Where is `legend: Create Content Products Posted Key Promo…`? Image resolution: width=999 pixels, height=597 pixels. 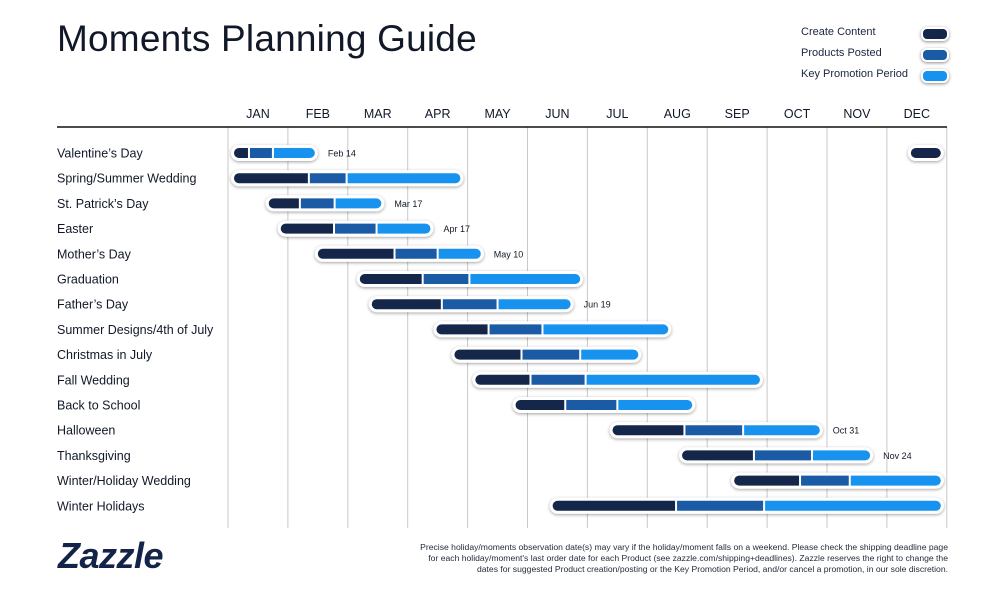 legend: Create Content Products Posted Key Promo… is located at coordinates (876, 55).